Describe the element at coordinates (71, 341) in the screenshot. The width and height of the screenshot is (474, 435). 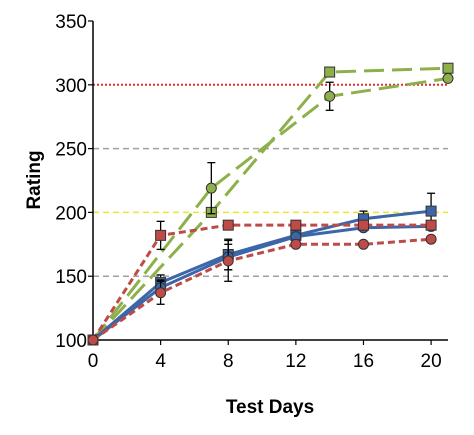
I see `y-tick-label: 100` at that location.